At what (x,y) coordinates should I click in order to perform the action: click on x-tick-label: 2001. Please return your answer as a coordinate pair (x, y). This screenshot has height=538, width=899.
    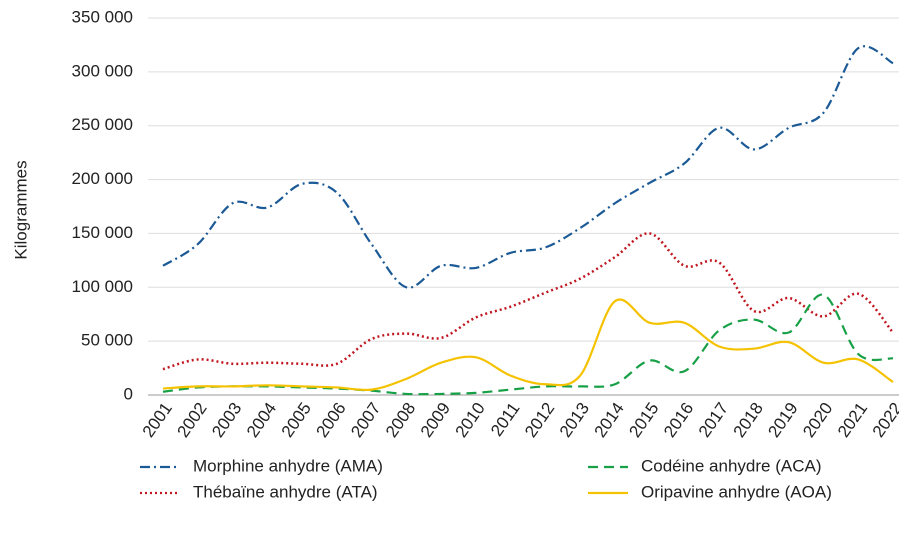
    Looking at the image, I should click on (157, 420).